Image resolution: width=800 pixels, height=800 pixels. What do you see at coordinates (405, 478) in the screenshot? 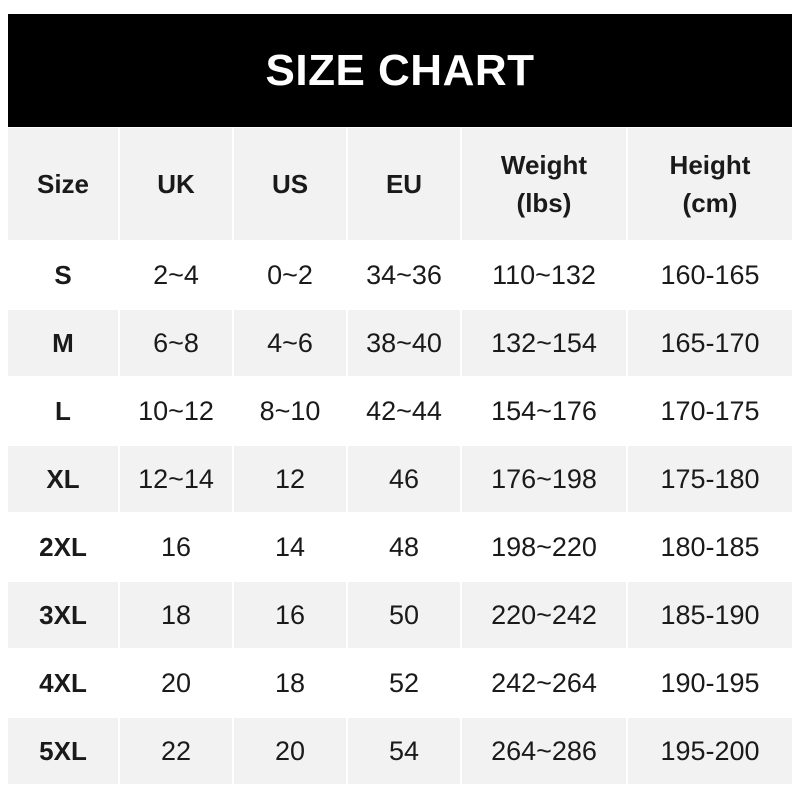
I see `cell-eu: 46` at bounding box center [405, 478].